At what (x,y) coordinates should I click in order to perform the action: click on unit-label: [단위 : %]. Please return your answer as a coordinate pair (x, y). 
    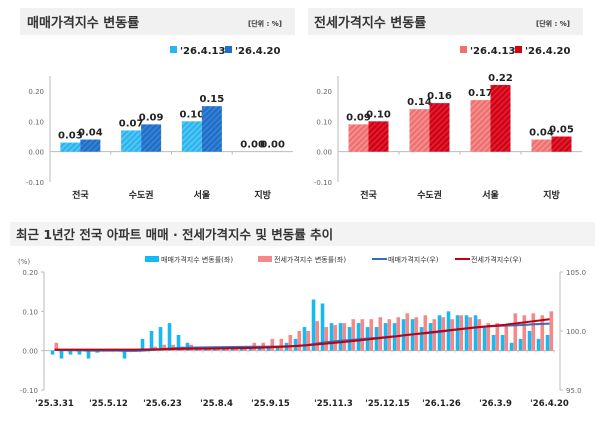
    Looking at the image, I should click on (265, 23).